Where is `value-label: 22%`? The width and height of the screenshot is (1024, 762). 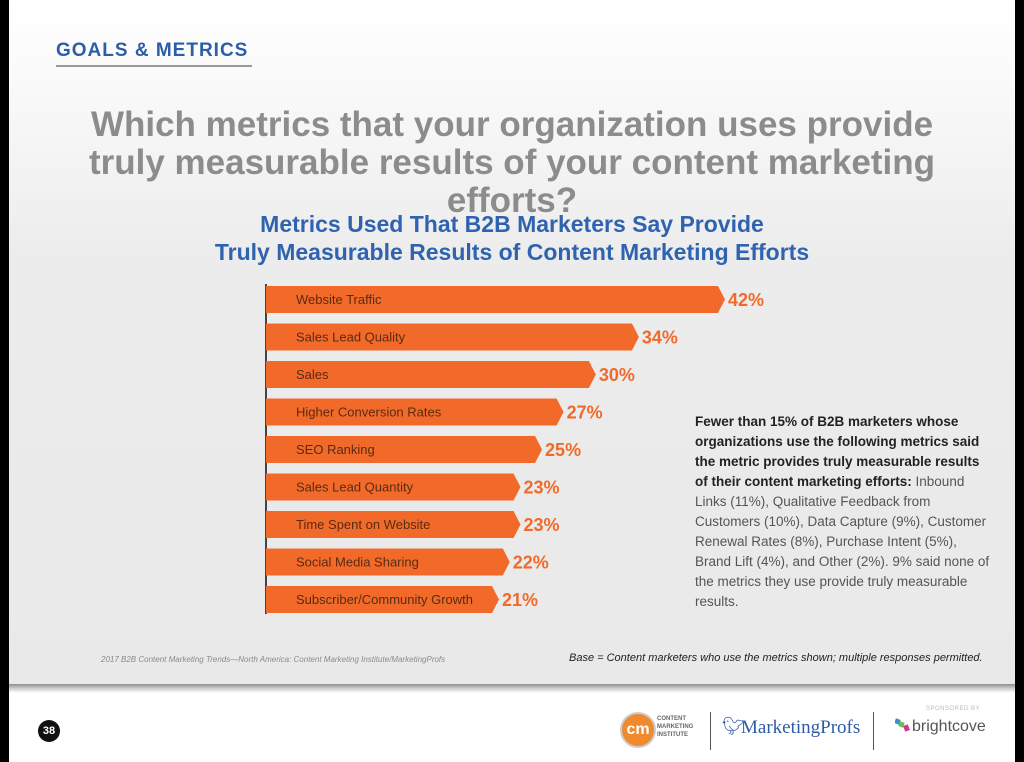 value-label: 22% is located at coordinates (531, 563).